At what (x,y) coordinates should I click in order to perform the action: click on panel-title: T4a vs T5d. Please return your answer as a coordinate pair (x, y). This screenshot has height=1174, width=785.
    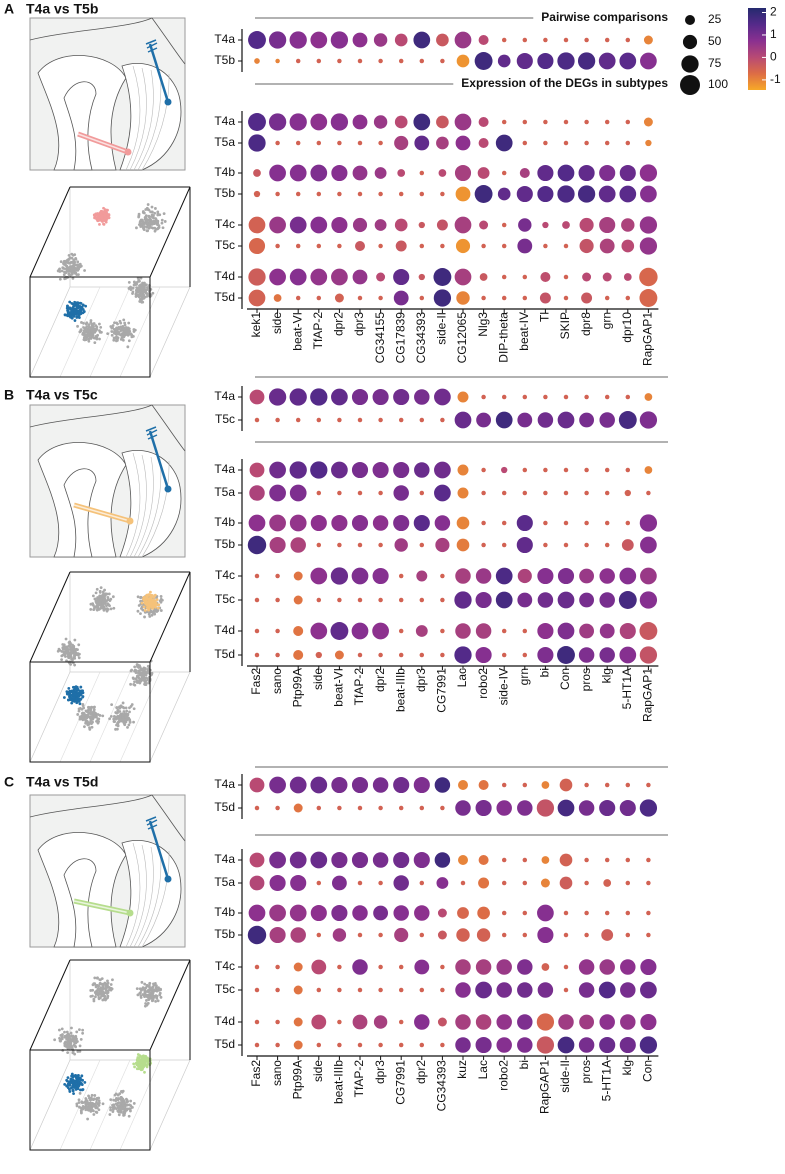
    Looking at the image, I should click on (62, 782).